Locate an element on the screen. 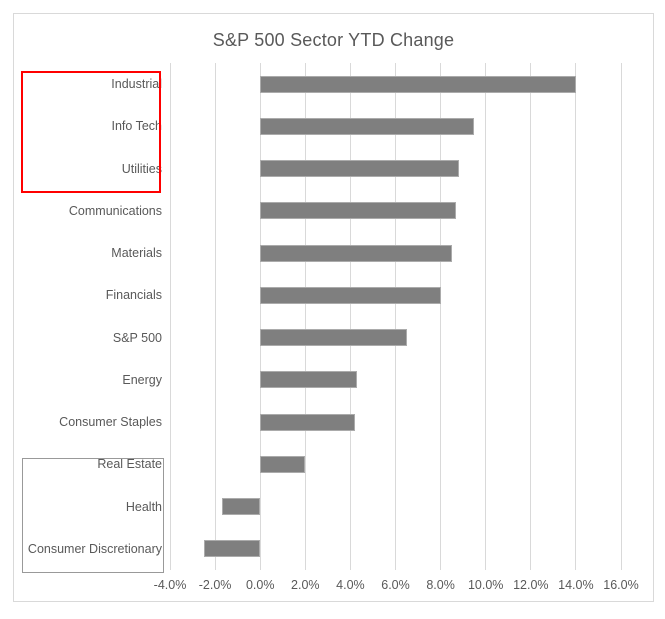 The image size is (665, 619). tick-label: 8.0% is located at coordinates (440, 585).